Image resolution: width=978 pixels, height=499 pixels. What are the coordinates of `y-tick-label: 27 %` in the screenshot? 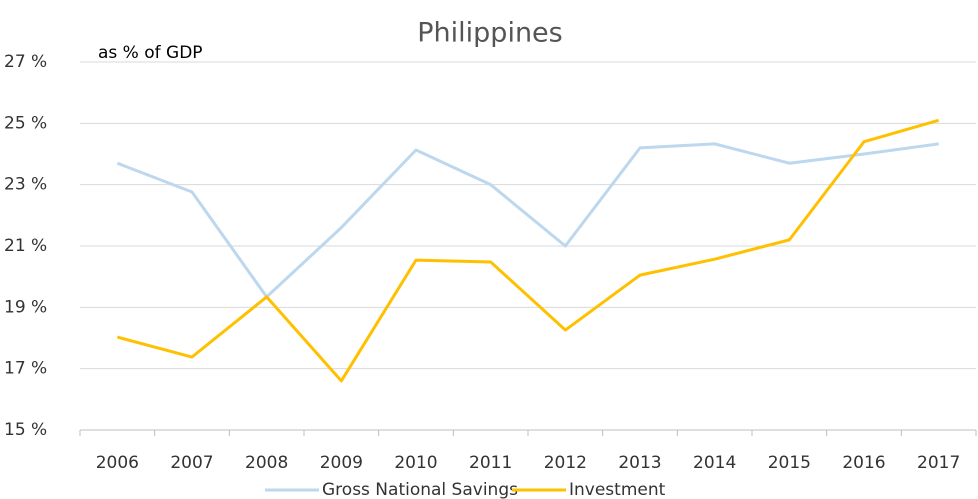 It's located at (25, 62).